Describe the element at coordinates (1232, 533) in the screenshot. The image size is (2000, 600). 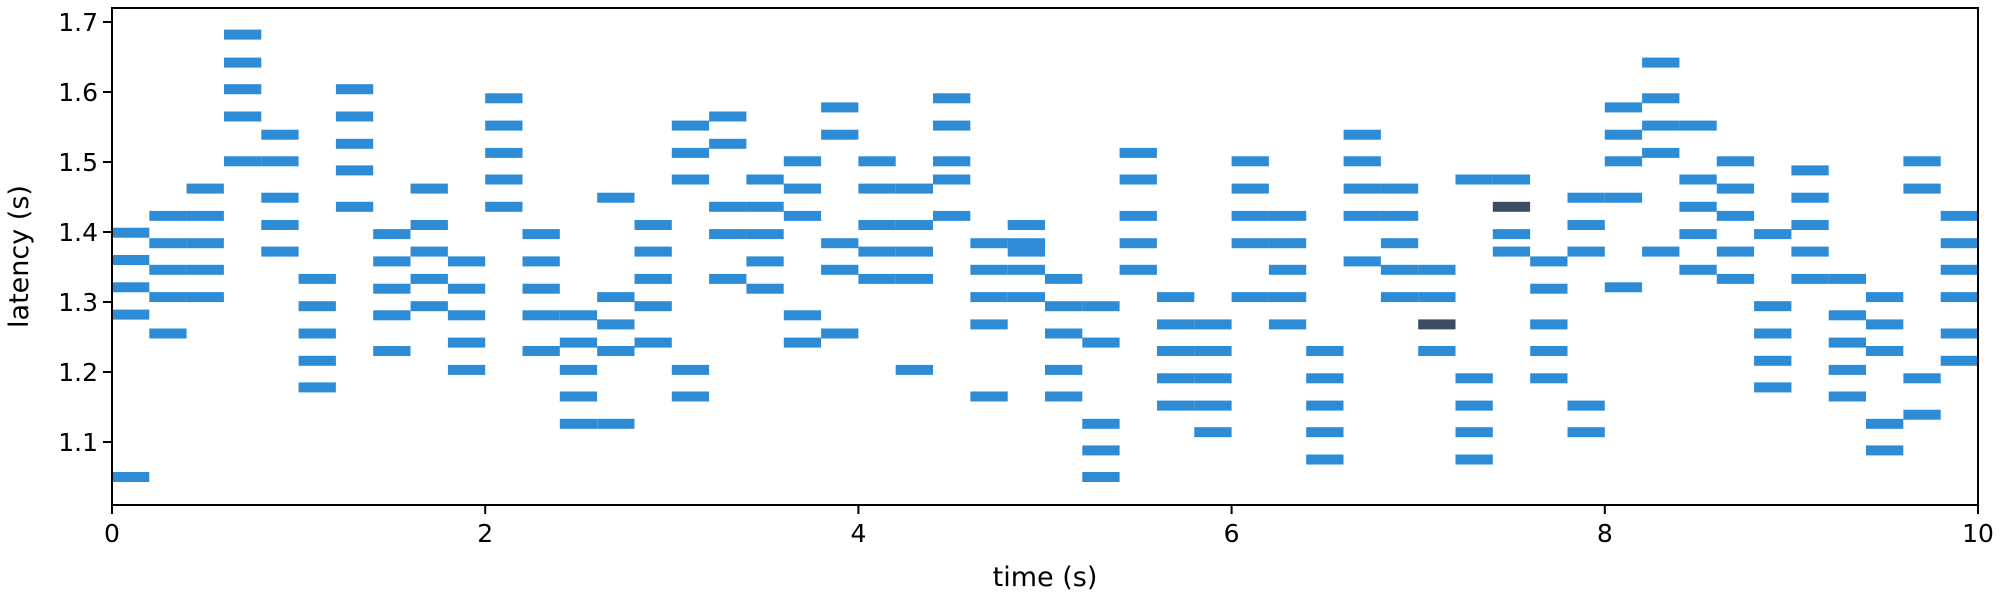
I see `x-tick-label: 6` at that location.